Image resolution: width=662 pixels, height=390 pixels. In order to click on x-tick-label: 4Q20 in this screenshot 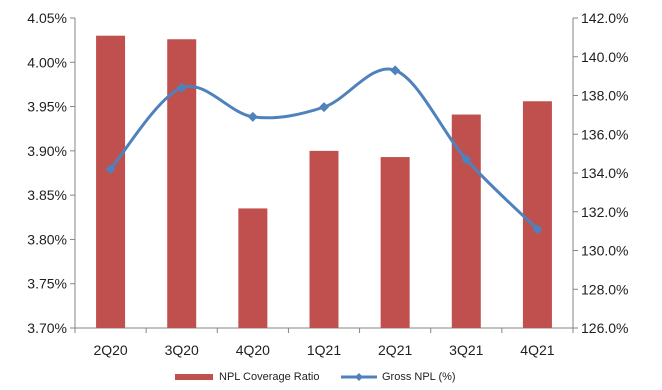, I will do `click(253, 350)`.